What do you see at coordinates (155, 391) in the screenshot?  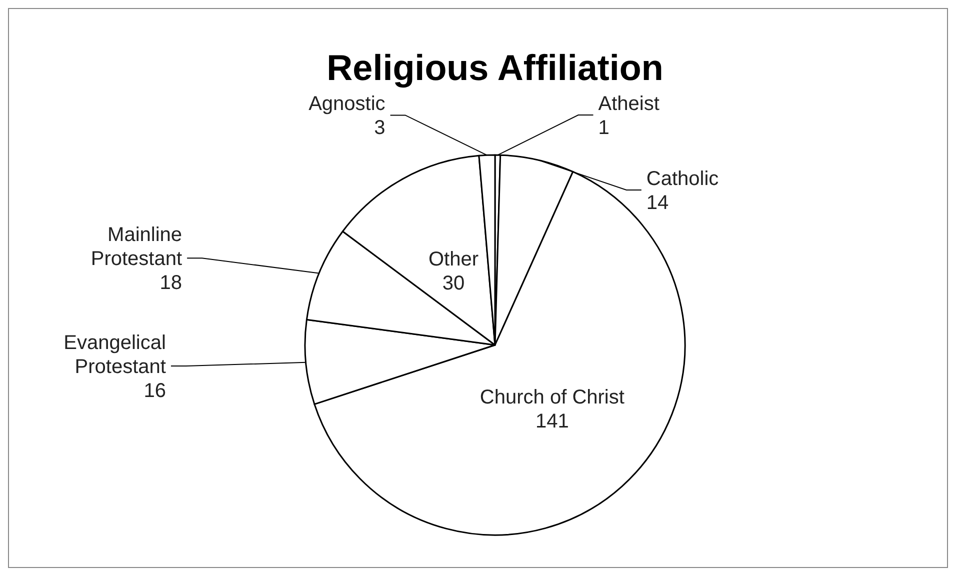 I see `data-label: 16` at bounding box center [155, 391].